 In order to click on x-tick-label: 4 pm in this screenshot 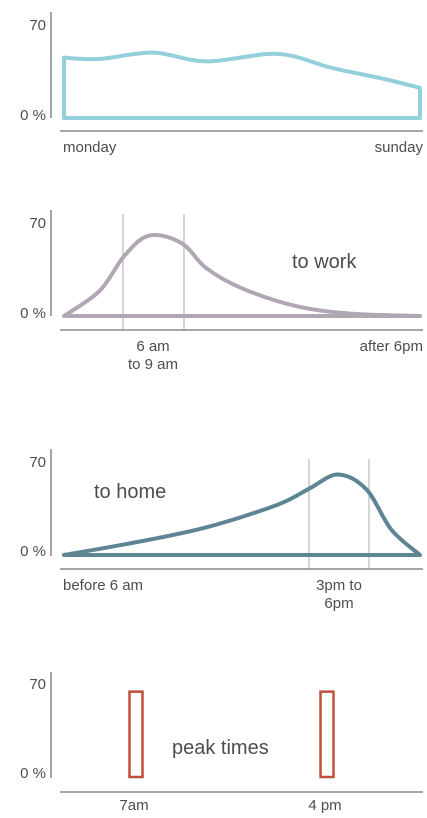, I will do `click(324, 805)`.